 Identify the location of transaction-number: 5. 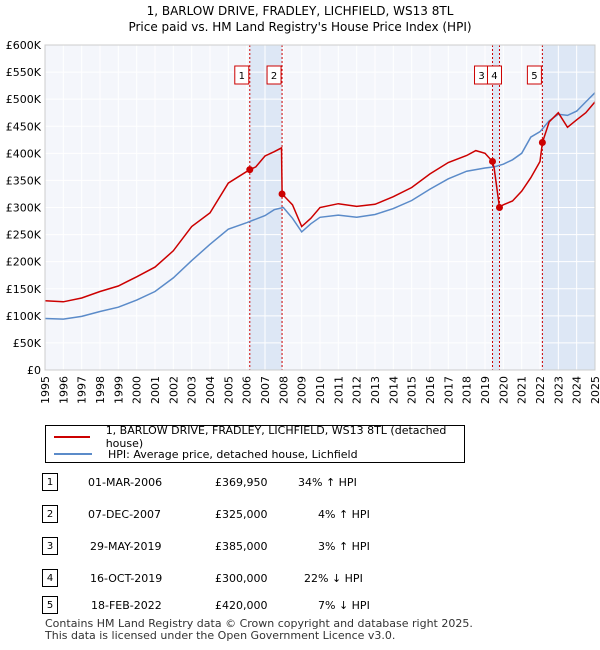
(50, 605).